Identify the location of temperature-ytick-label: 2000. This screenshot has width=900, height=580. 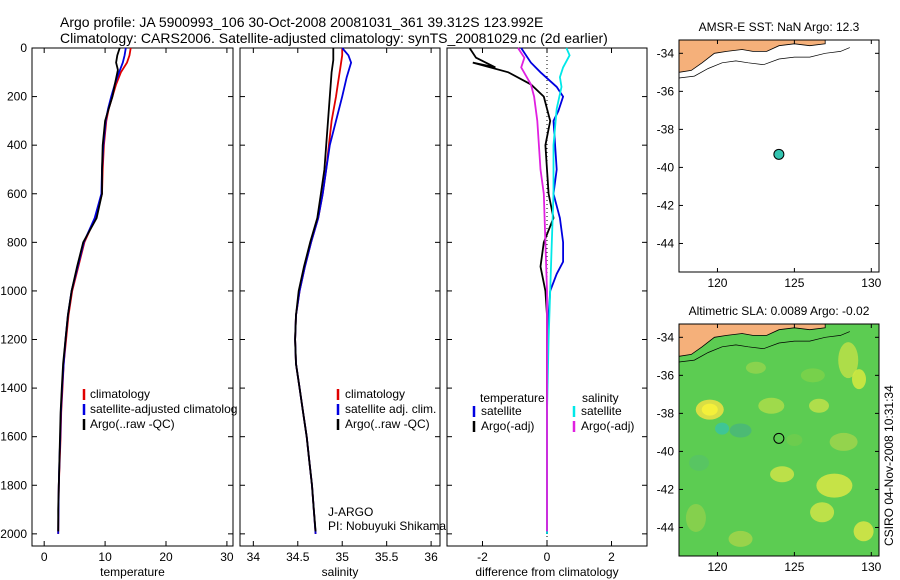
(13, 534).